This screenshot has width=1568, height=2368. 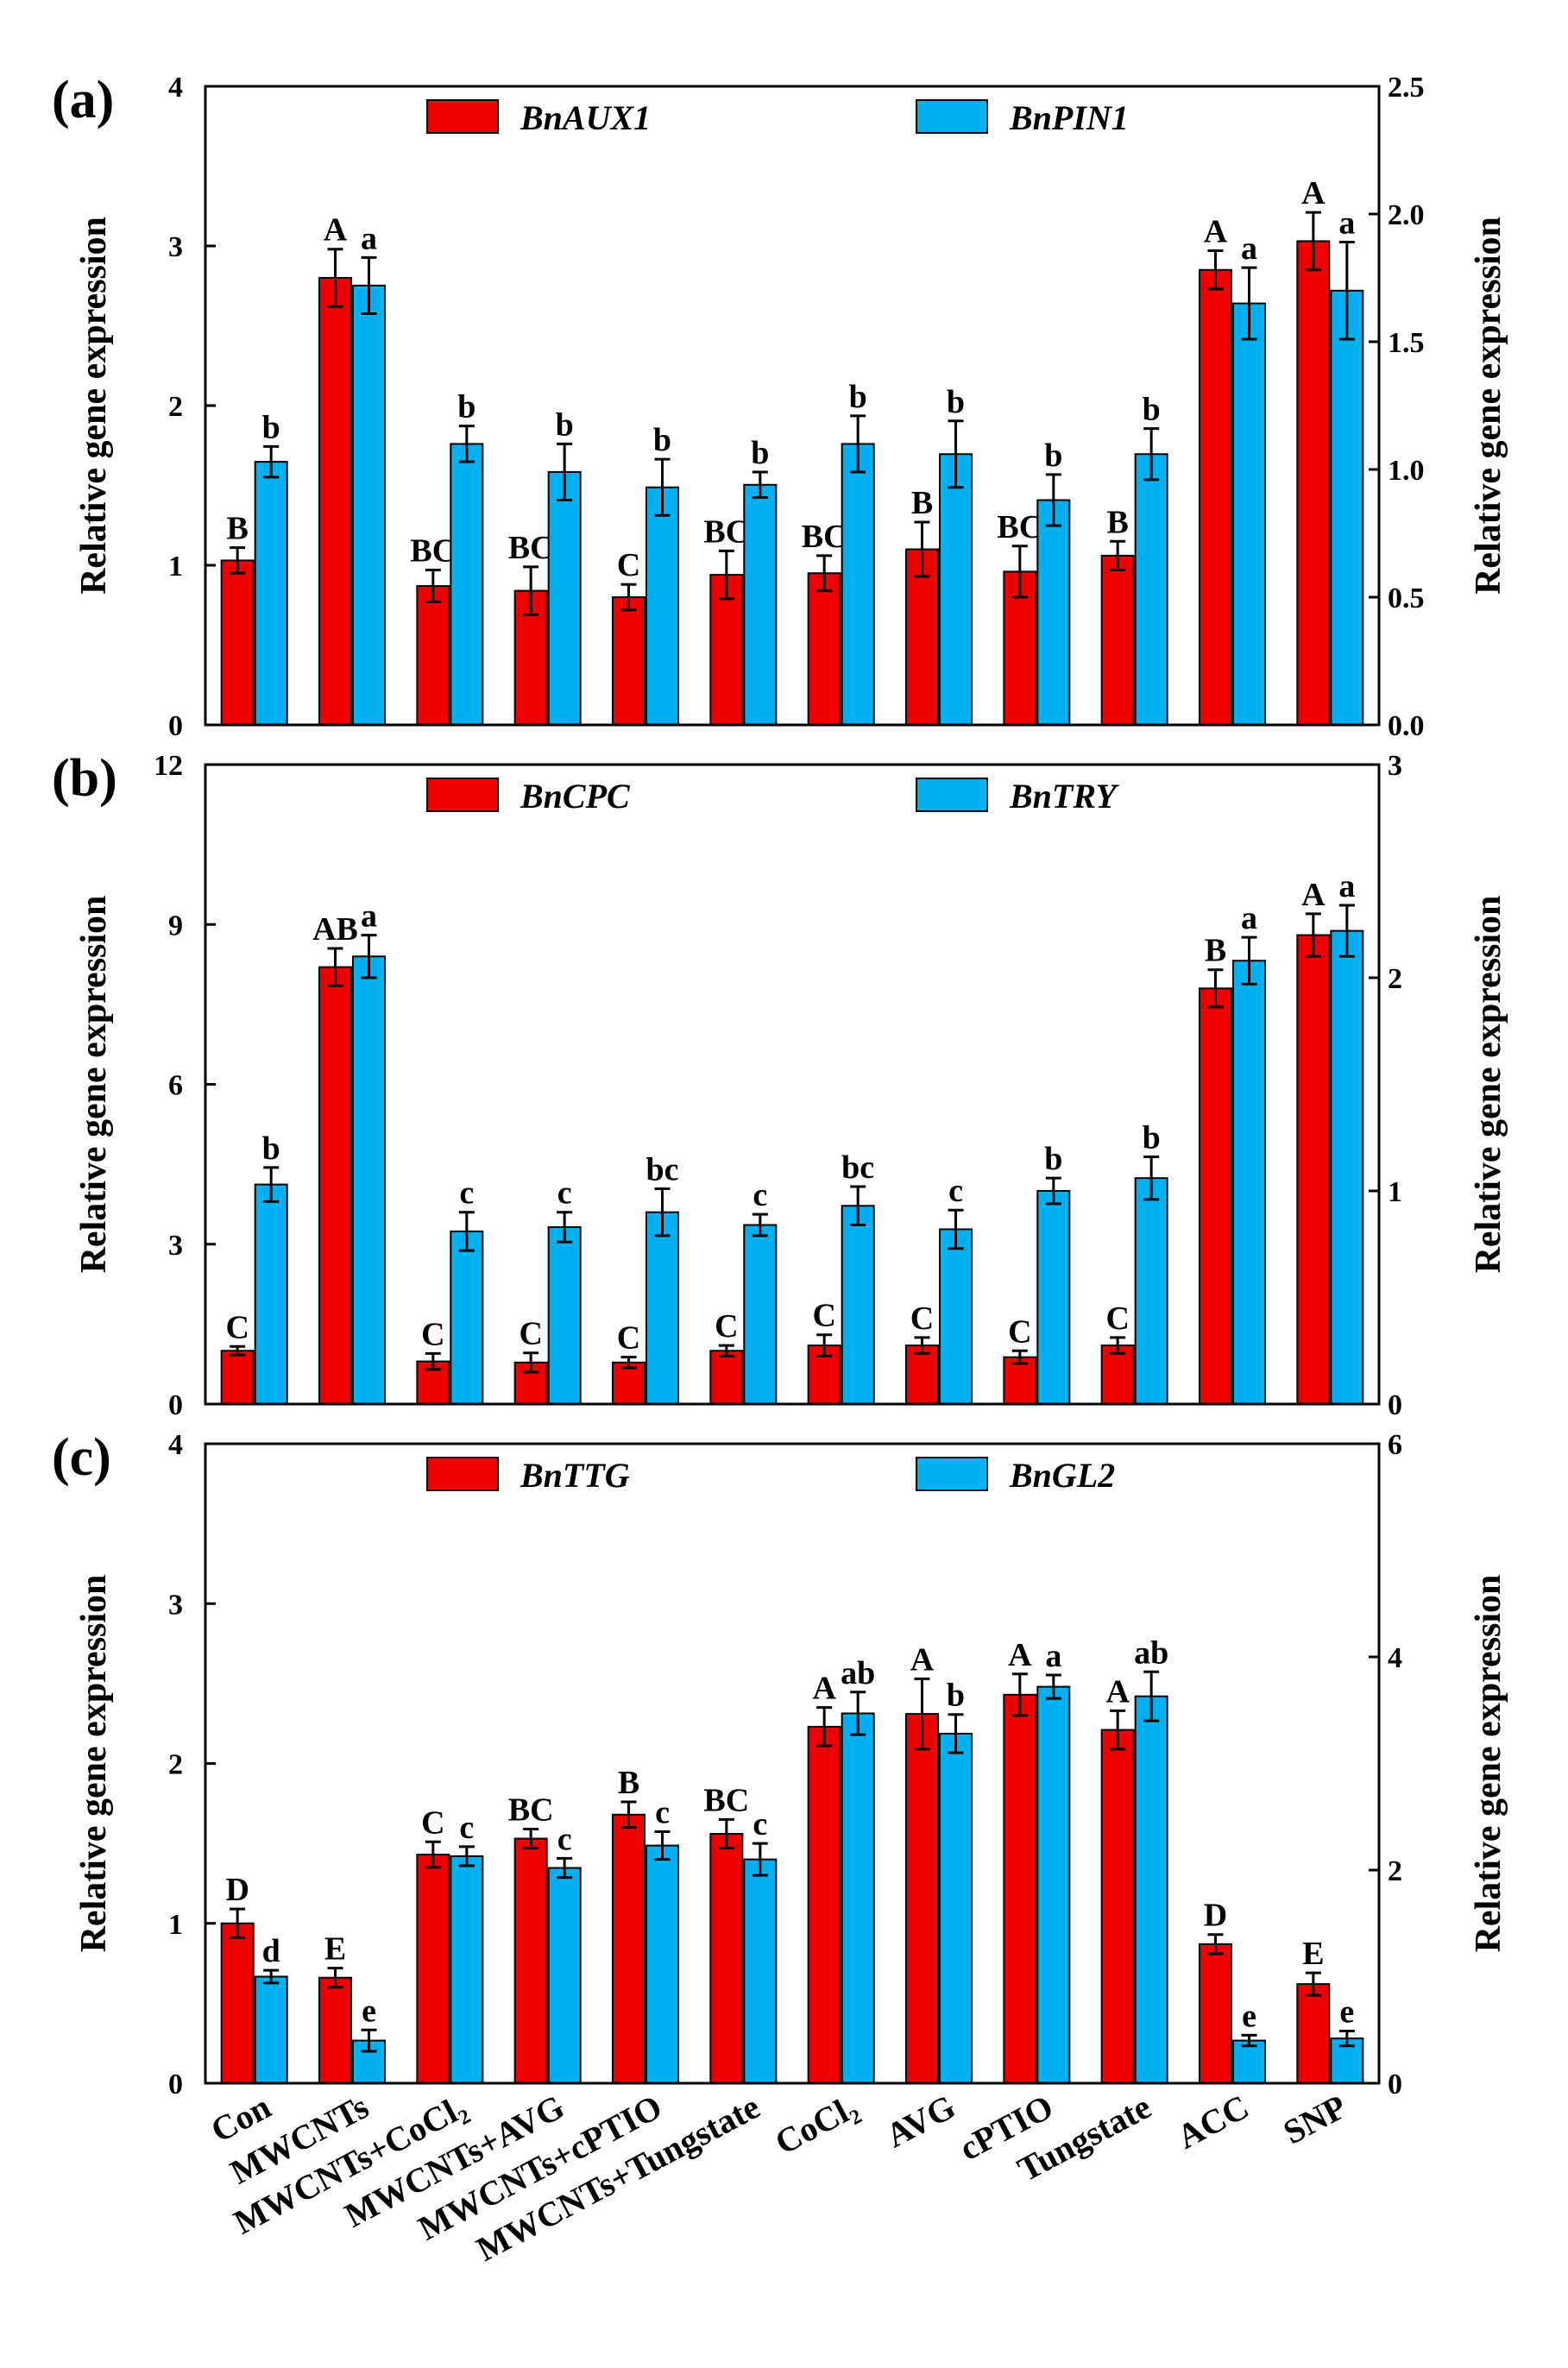 I want to click on category-label: CoCl₂, so click(x=817, y=2124).